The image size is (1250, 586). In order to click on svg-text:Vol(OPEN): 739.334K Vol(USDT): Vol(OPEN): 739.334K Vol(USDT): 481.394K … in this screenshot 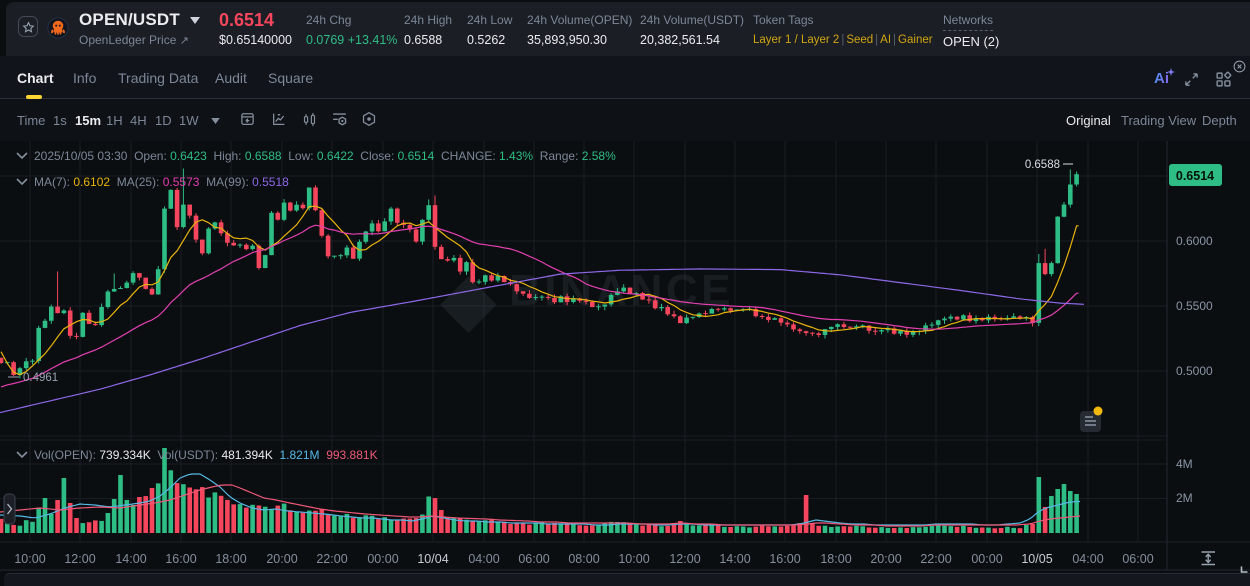, I will do `click(206, 455)`.